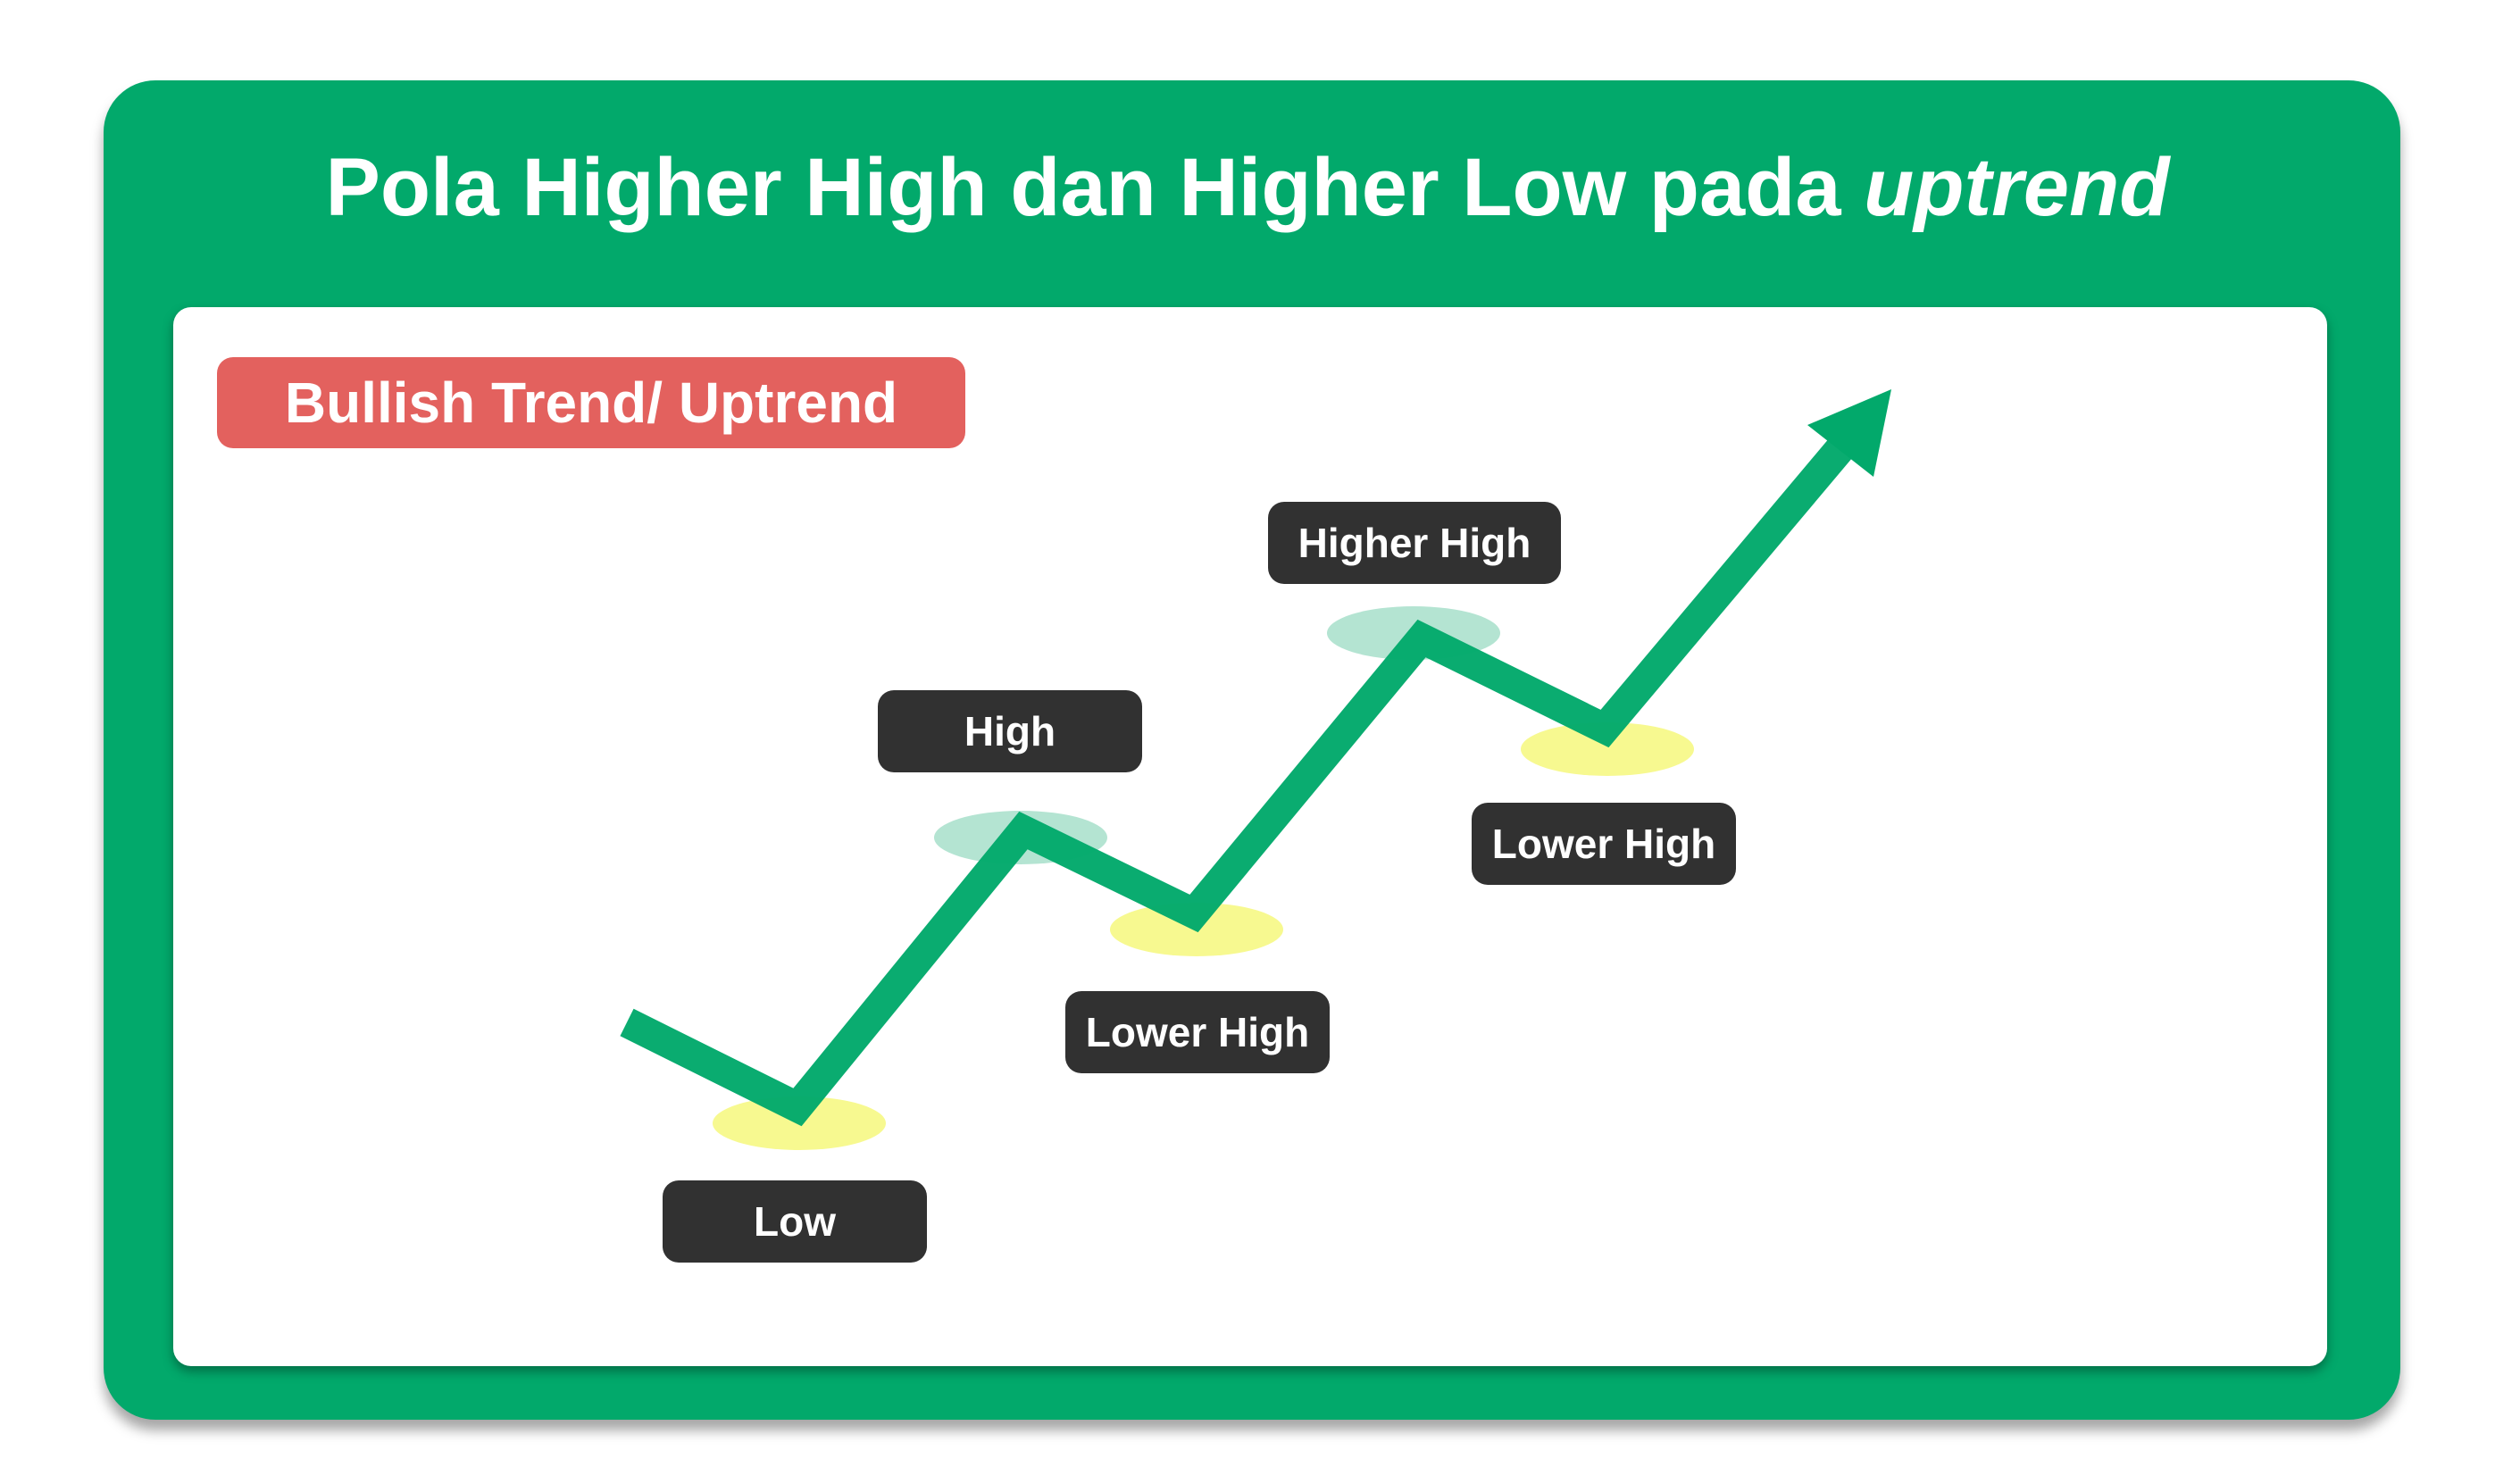 The height and width of the screenshot is (1484, 2495). I want to click on title-emphasis: uptrend, so click(2017, 187).